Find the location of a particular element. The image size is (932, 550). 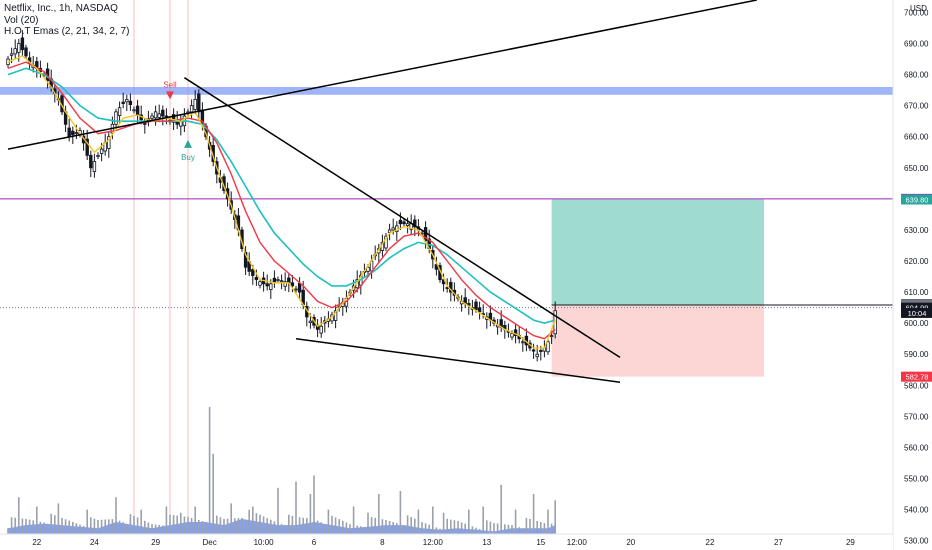

price-tick-label: 630.00 is located at coordinates (916, 230).